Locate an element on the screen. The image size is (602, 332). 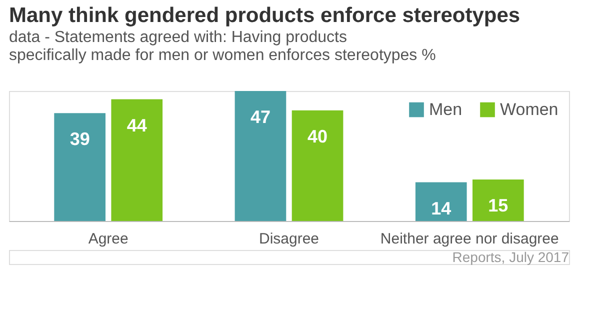
x-tick-label: Neither agree nor disagree is located at coordinates (469, 239).